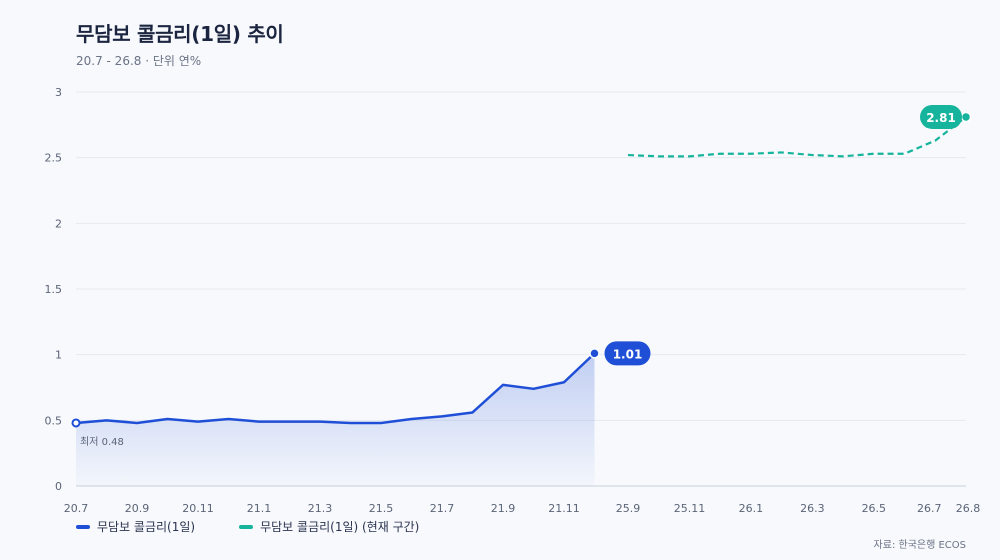  What do you see at coordinates (102, 442) in the screenshot?
I see `min-annotation: 최저 0.48` at bounding box center [102, 442].